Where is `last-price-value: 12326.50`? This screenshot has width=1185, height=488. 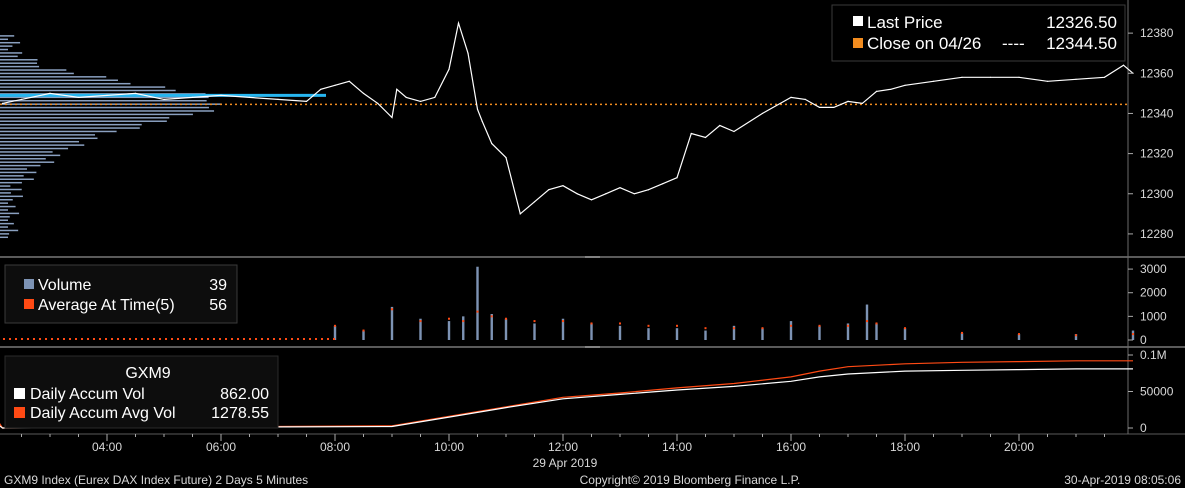 last-price-value: 12326.50 is located at coordinates (1081, 22).